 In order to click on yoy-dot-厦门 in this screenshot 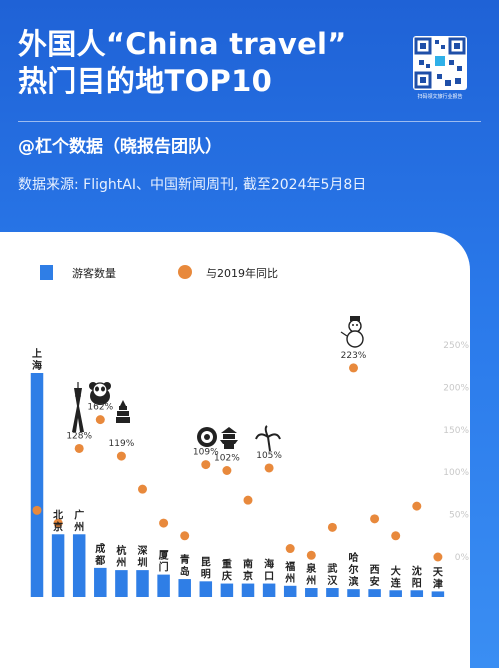, I will do `click(164, 523)`.